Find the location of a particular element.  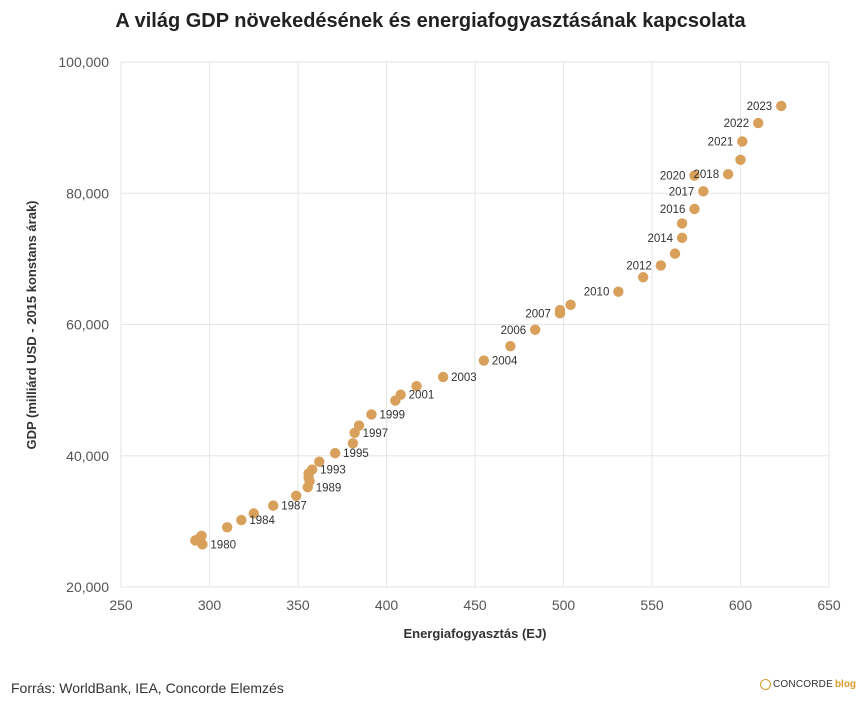

point-label: 2001 is located at coordinates (422, 396).